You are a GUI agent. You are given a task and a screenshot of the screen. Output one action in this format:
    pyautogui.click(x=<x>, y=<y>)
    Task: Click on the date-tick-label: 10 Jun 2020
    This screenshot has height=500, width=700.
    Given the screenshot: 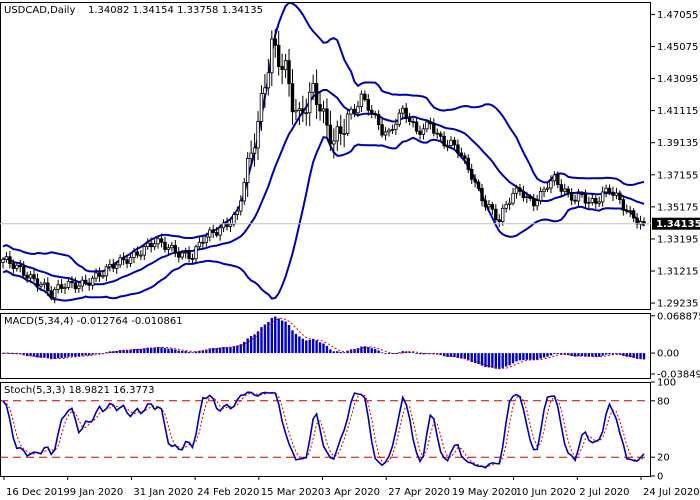 What is the action you would take?
    pyautogui.click(x=546, y=492)
    